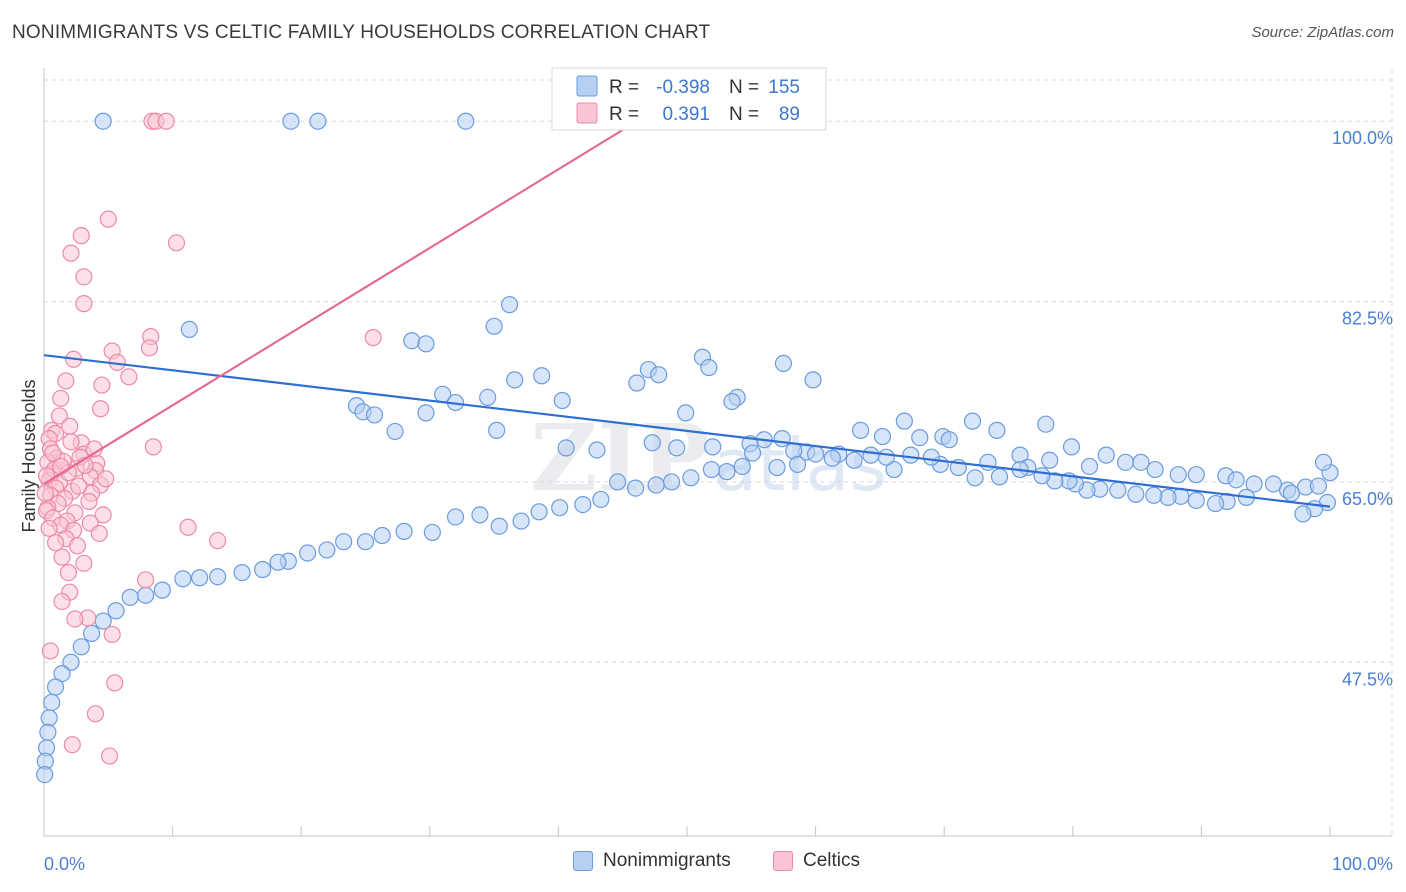 The image size is (1406, 892). I want to click on y-tick-label: 100.0%, so click(1362, 138).